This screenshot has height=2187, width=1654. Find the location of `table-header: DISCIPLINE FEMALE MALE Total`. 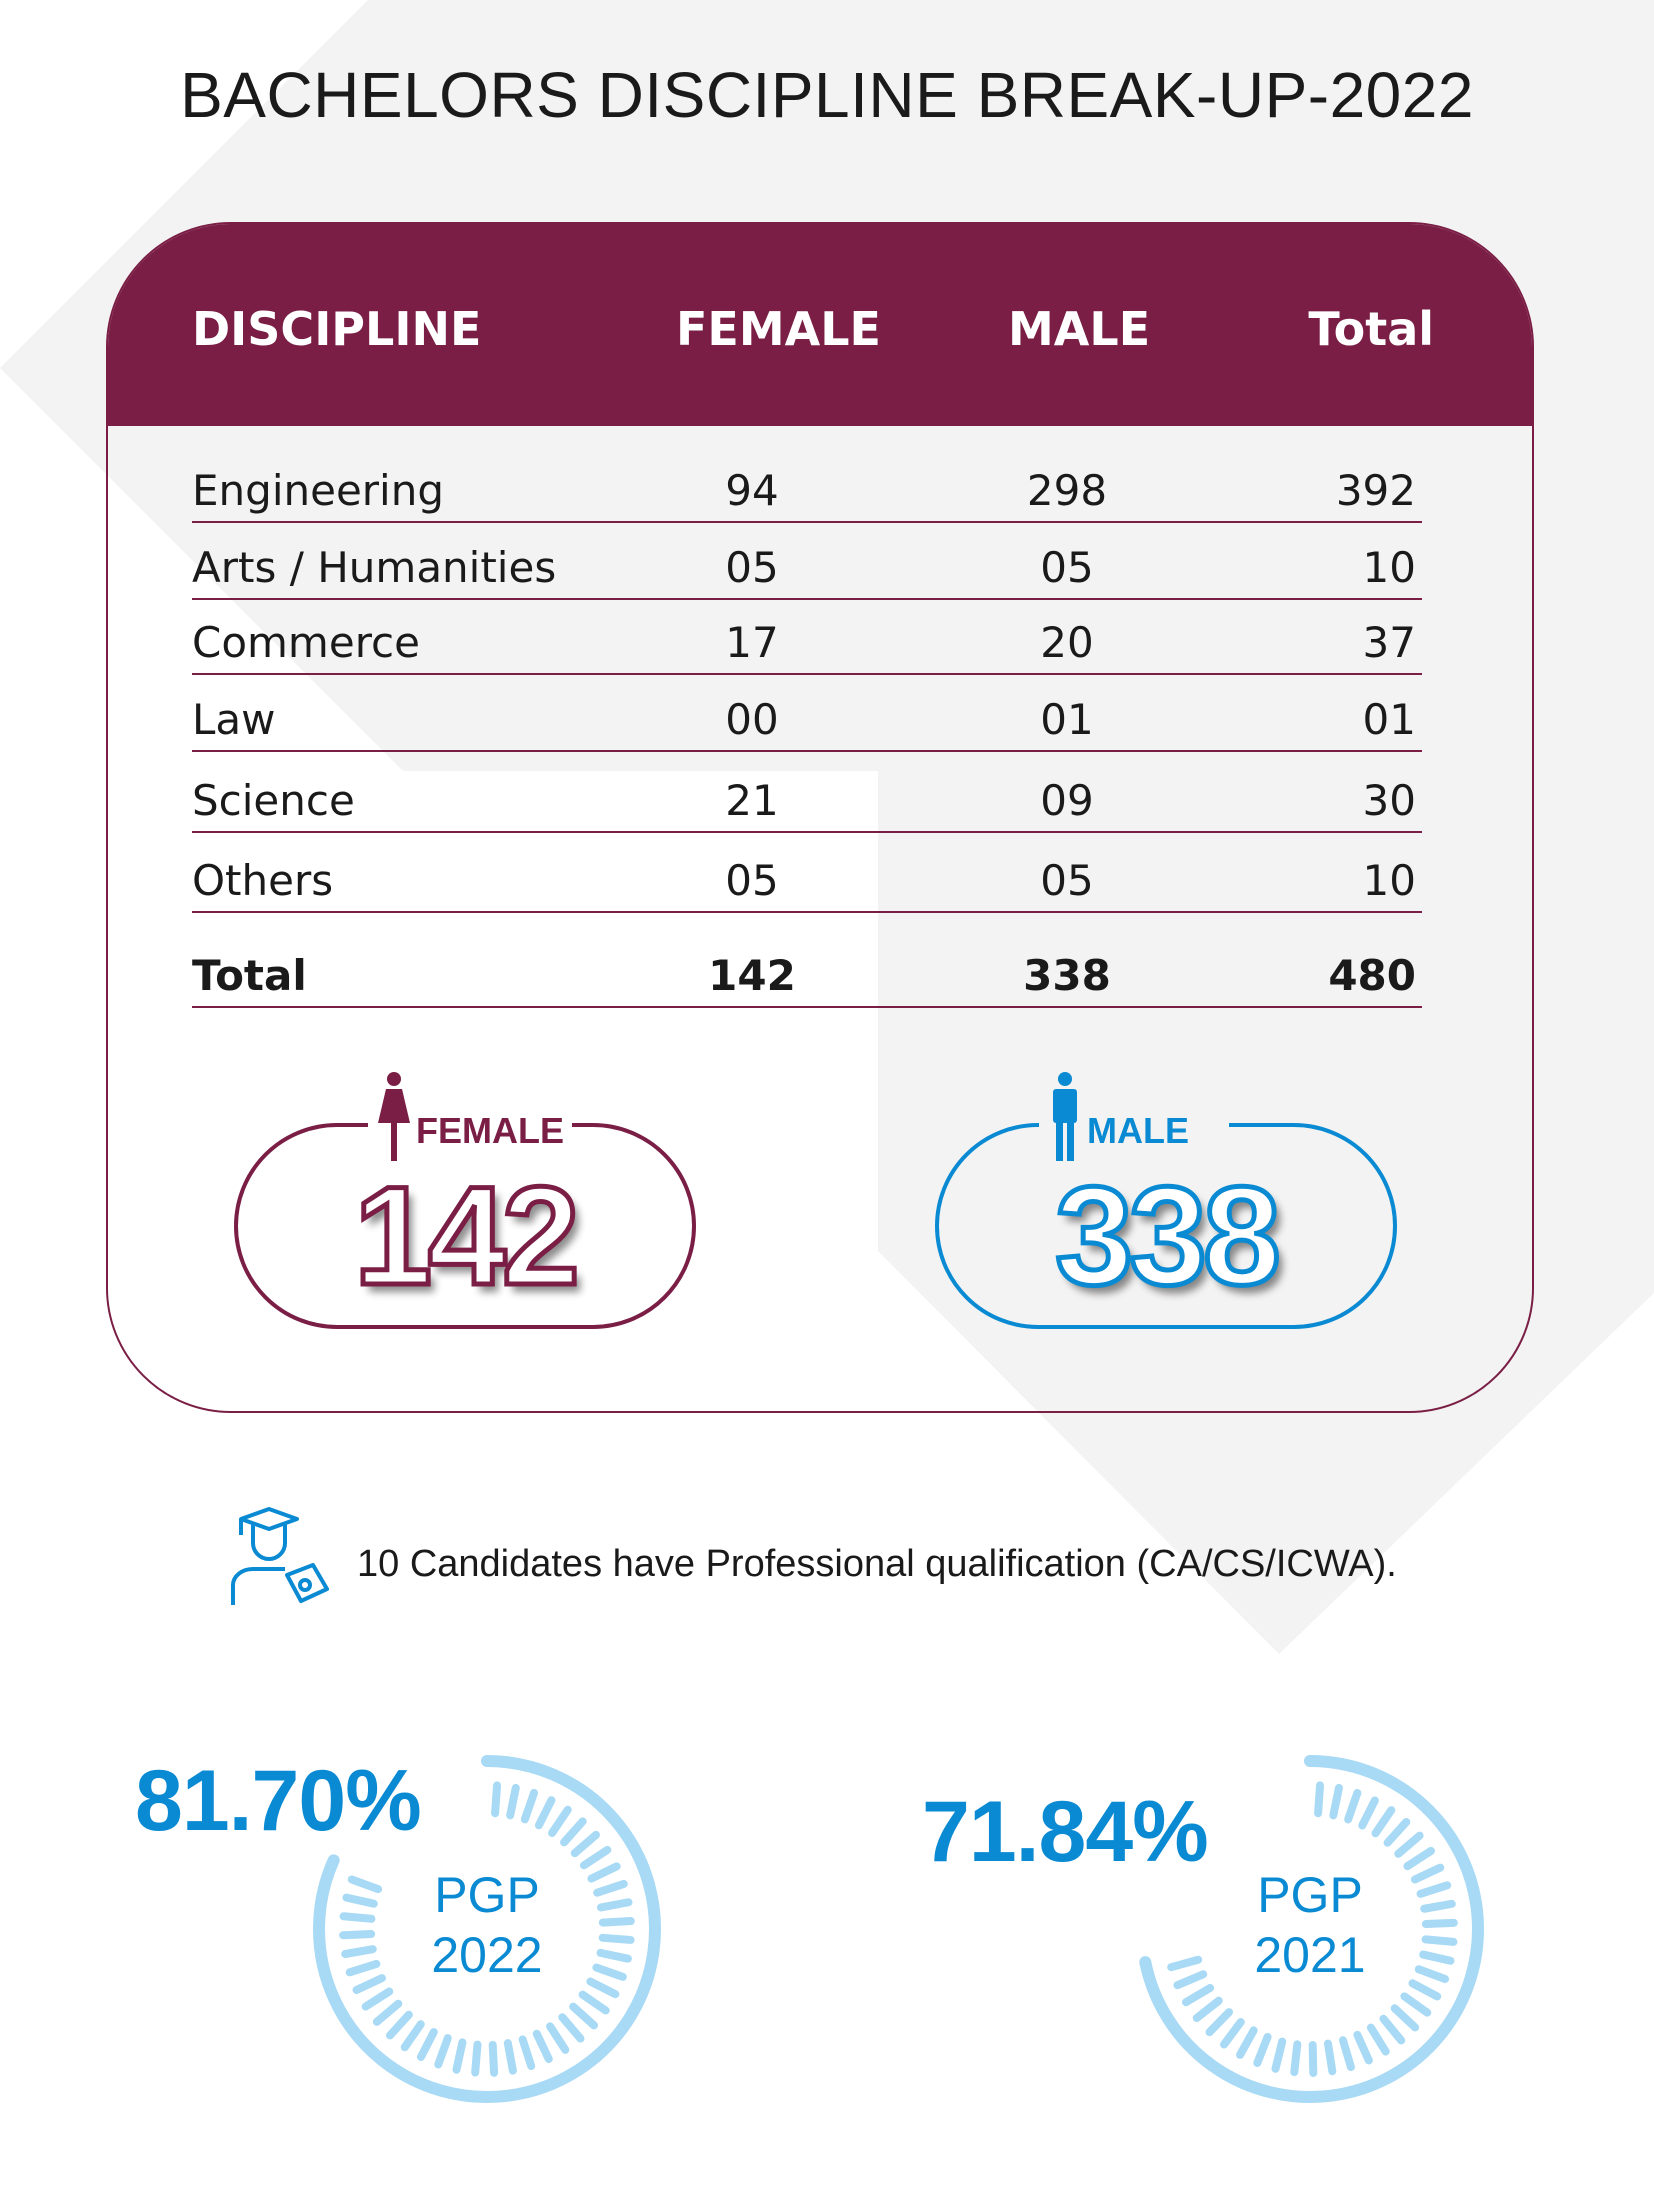

table-header: DISCIPLINE FEMALE MALE Total is located at coordinates (820, 325).